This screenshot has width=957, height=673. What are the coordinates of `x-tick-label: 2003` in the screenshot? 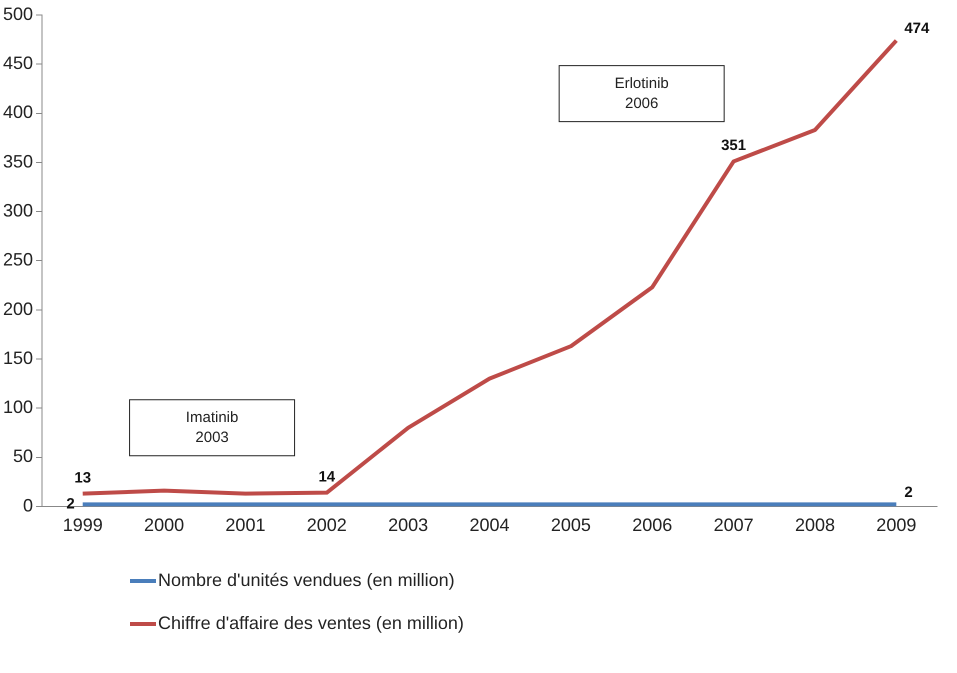 It's located at (408, 525).